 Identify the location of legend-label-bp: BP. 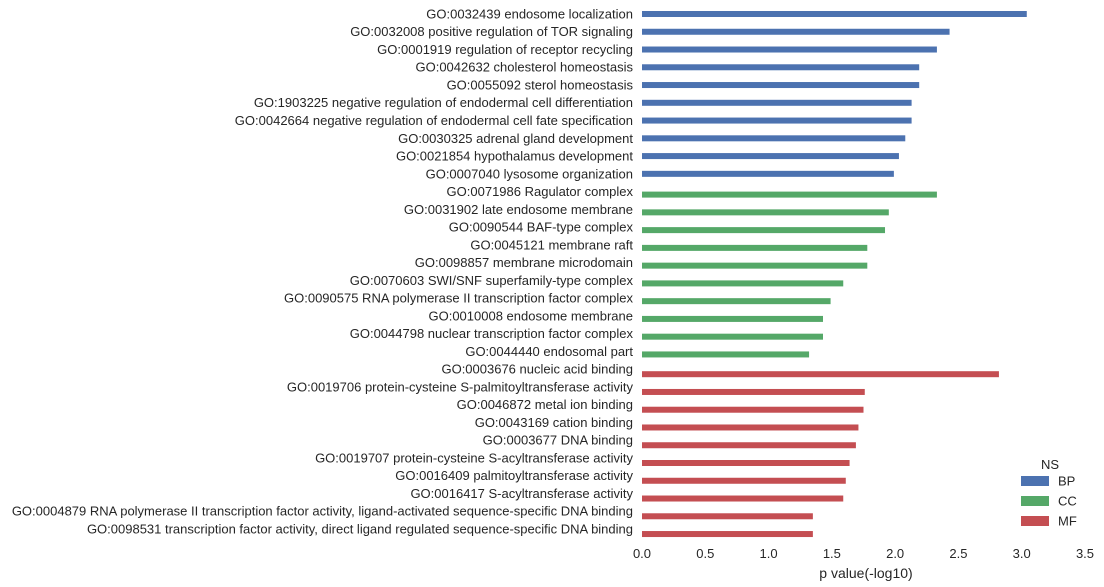
(1066, 480).